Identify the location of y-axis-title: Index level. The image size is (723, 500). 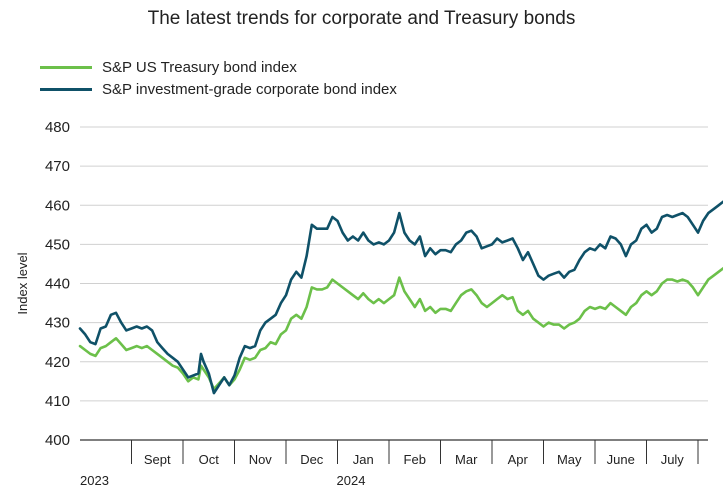
(22, 283).